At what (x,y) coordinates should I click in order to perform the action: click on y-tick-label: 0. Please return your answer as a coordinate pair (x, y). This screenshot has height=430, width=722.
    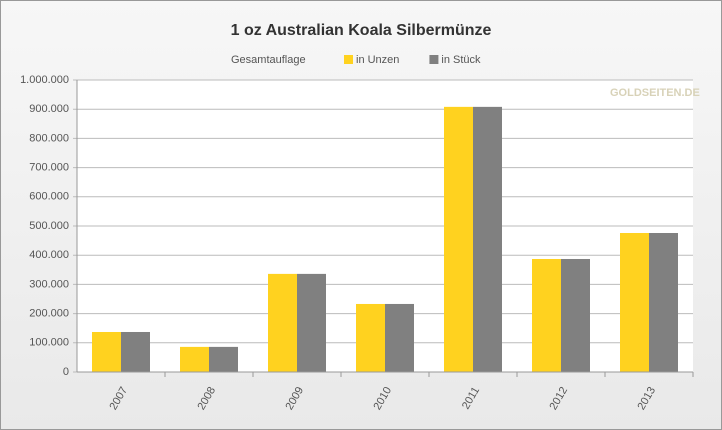
    Looking at the image, I should click on (66, 372).